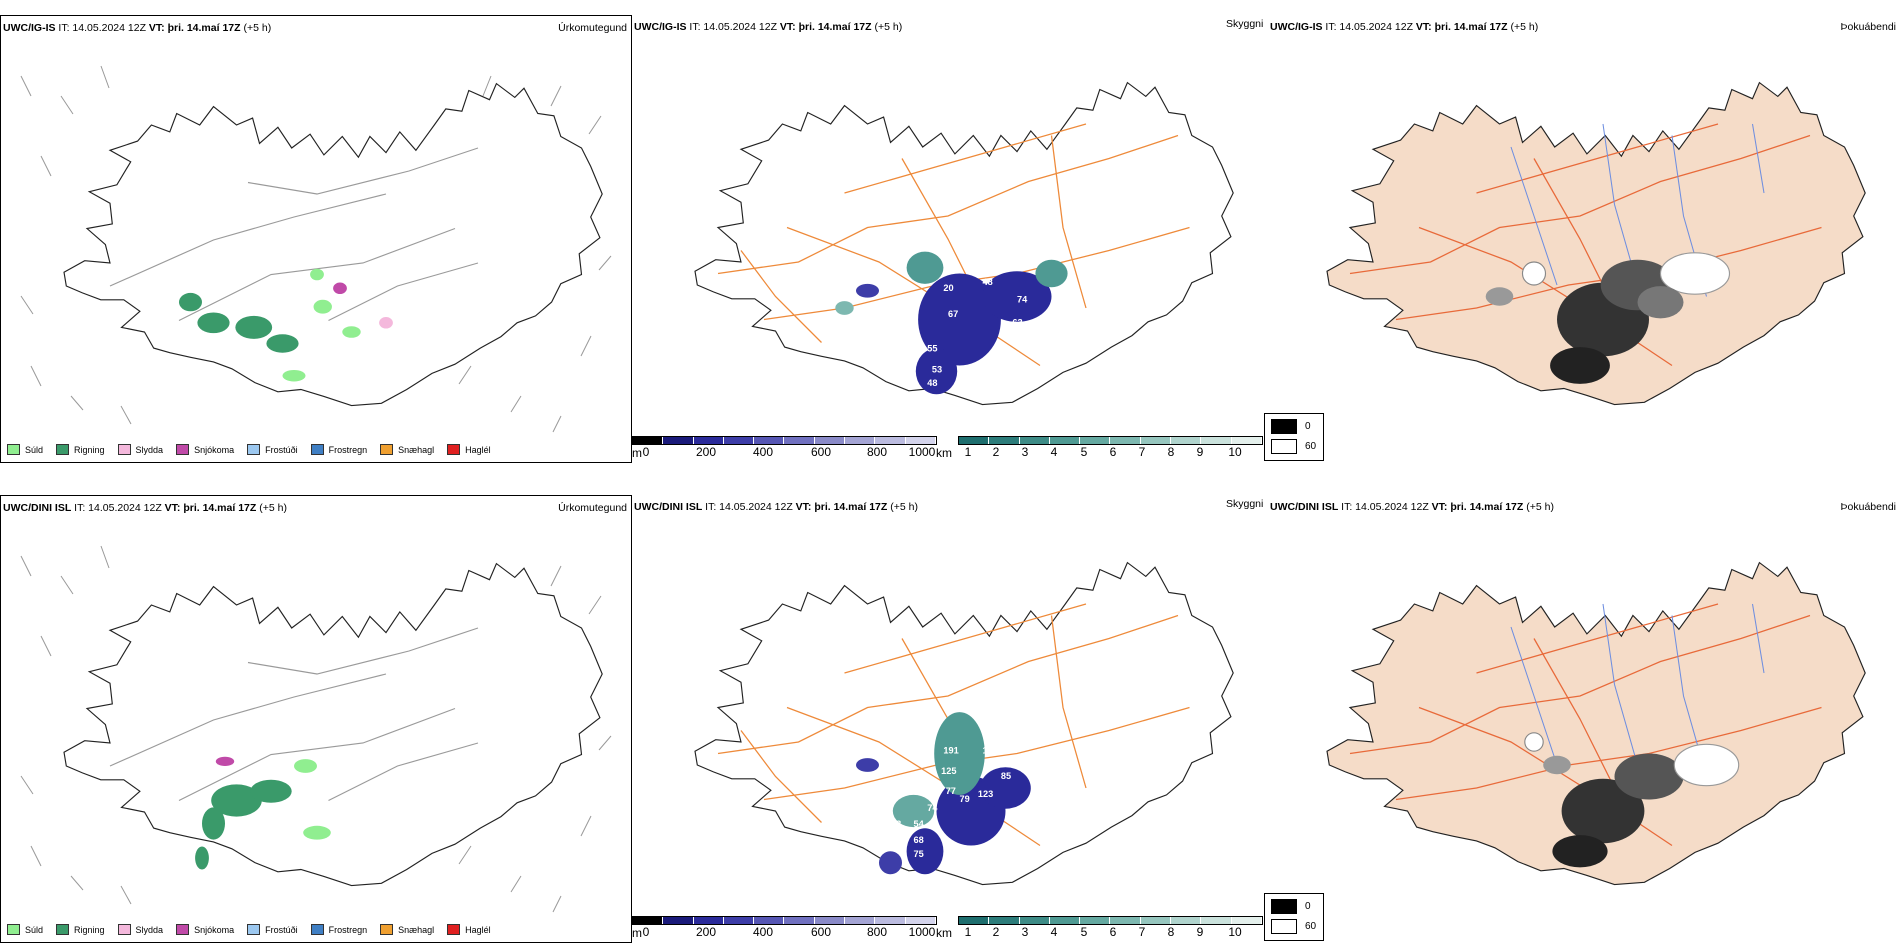  I want to click on cloud-label: 77, so click(951, 791).